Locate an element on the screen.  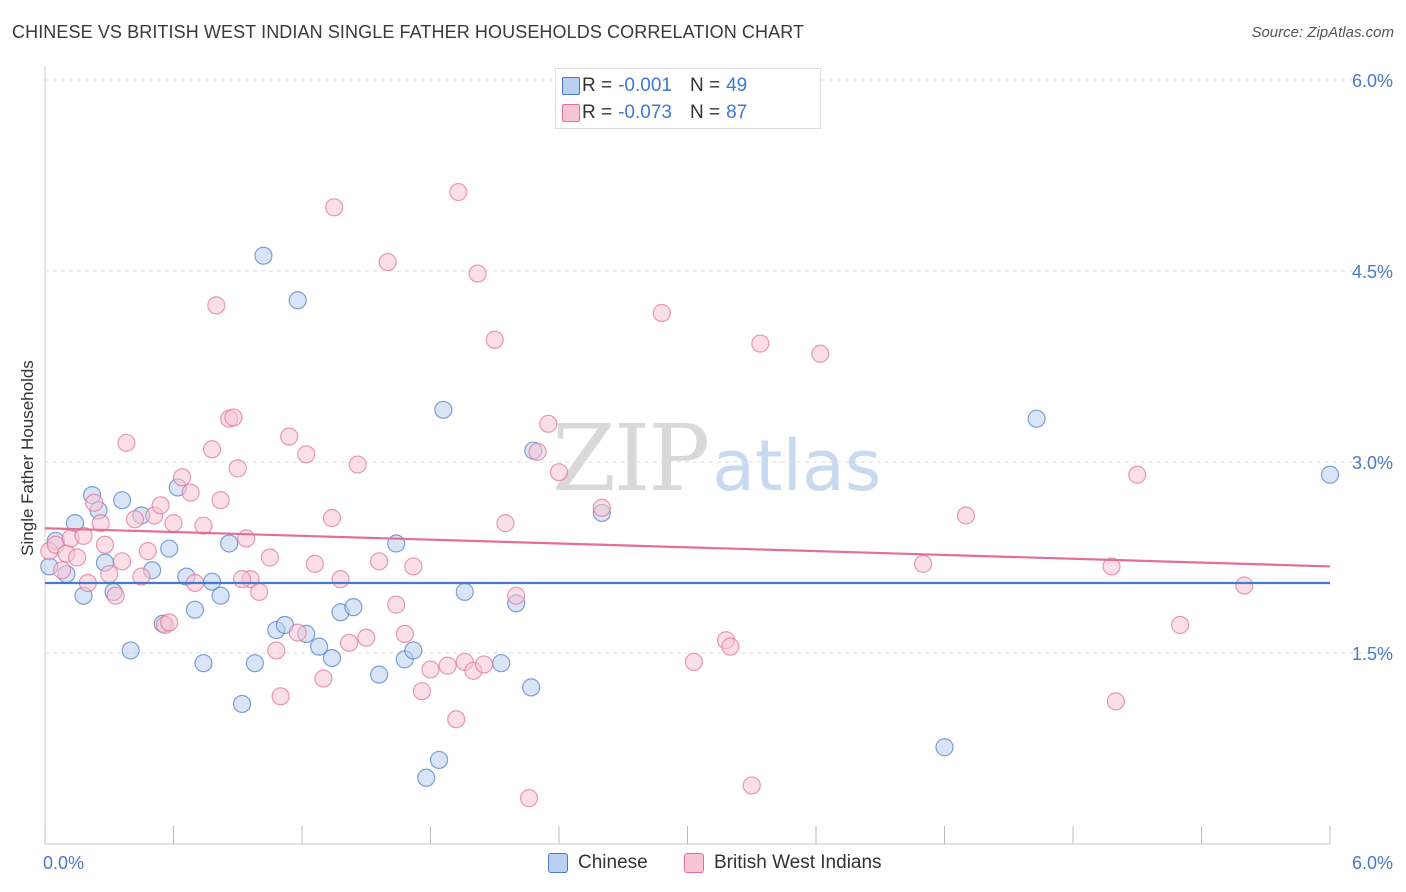
stats-legend: R = -0.001 N = 49 R = -0.073 N = 87 is located at coordinates (688, 98).